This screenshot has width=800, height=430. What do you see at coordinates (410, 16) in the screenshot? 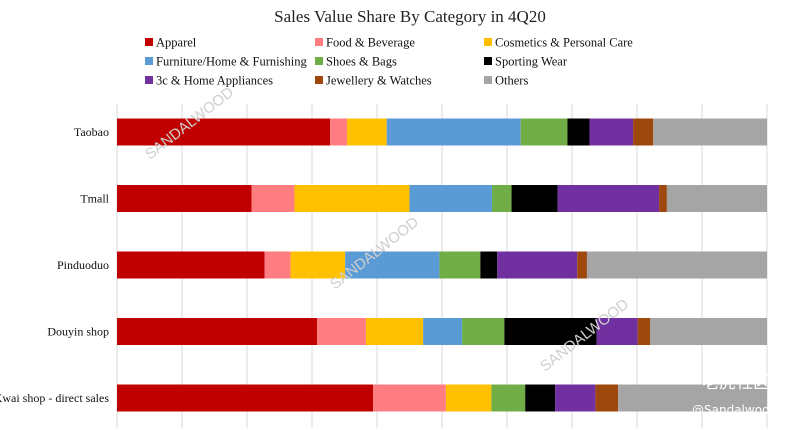
I see `chart-title: Sales Value Share By Category in 4Q20` at bounding box center [410, 16].